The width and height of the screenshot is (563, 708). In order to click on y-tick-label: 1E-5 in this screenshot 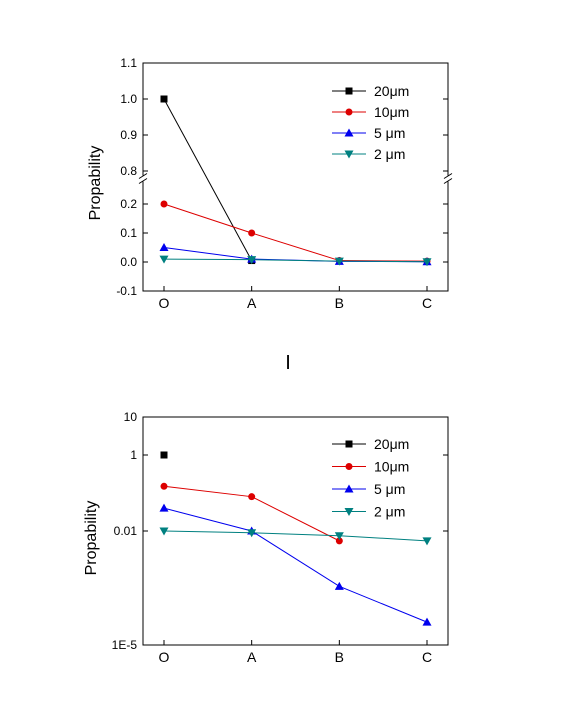, I will do `click(125, 645)`.